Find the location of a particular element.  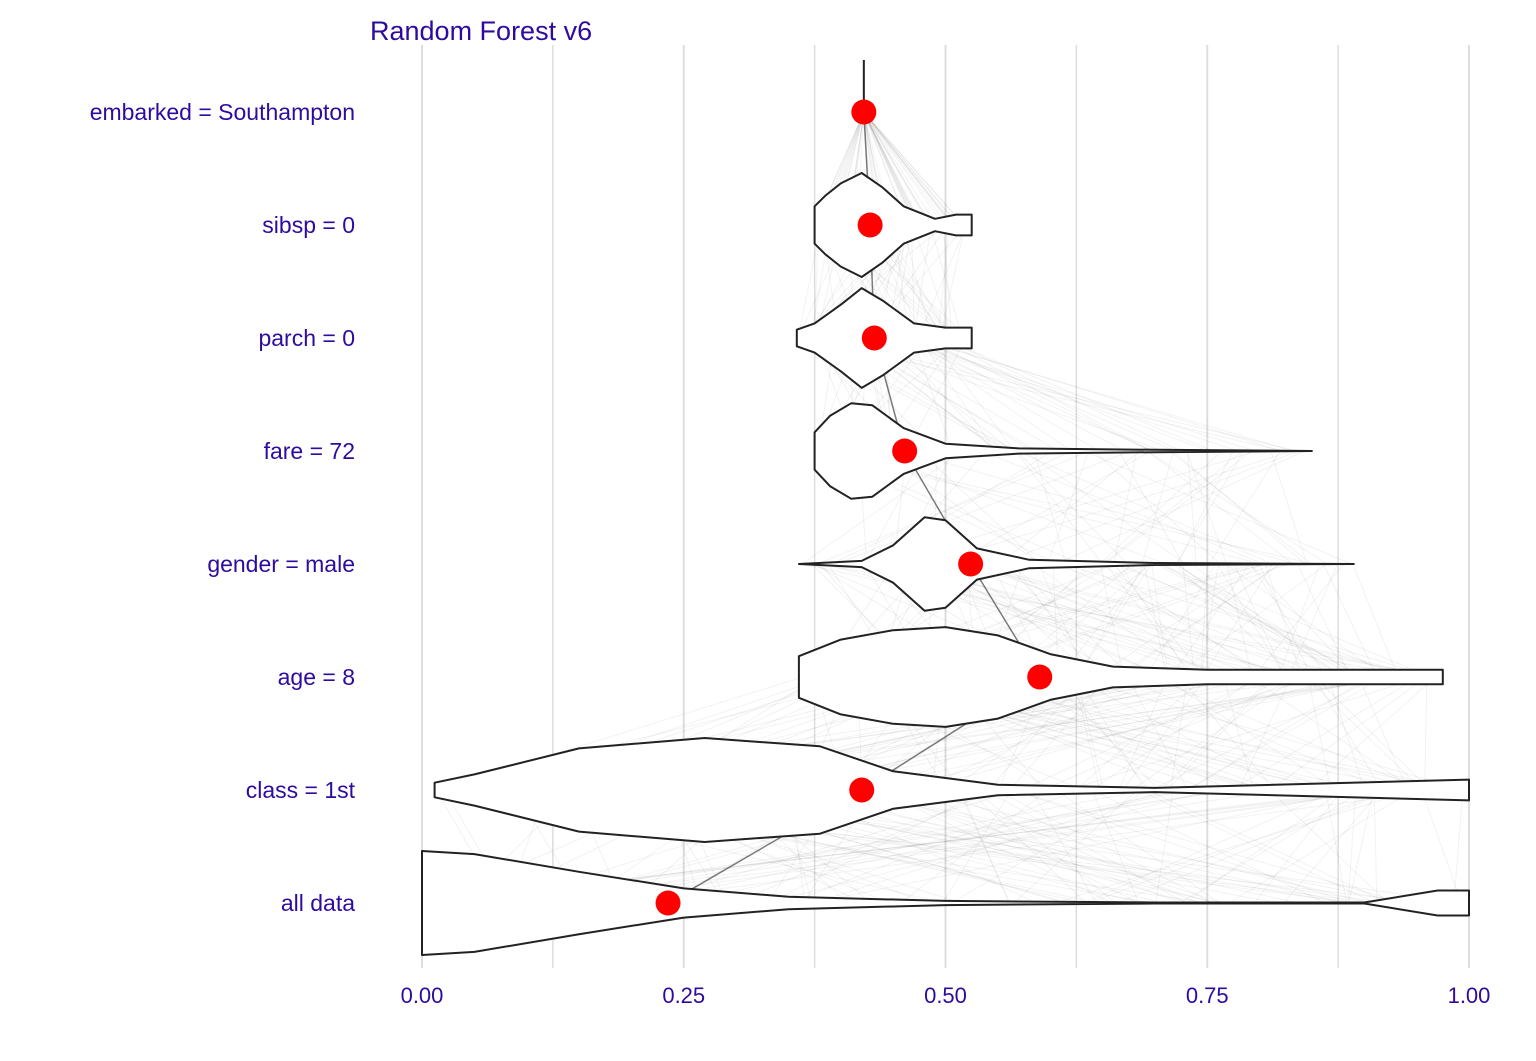

x-tick-label: 0.50 is located at coordinates (945, 995).